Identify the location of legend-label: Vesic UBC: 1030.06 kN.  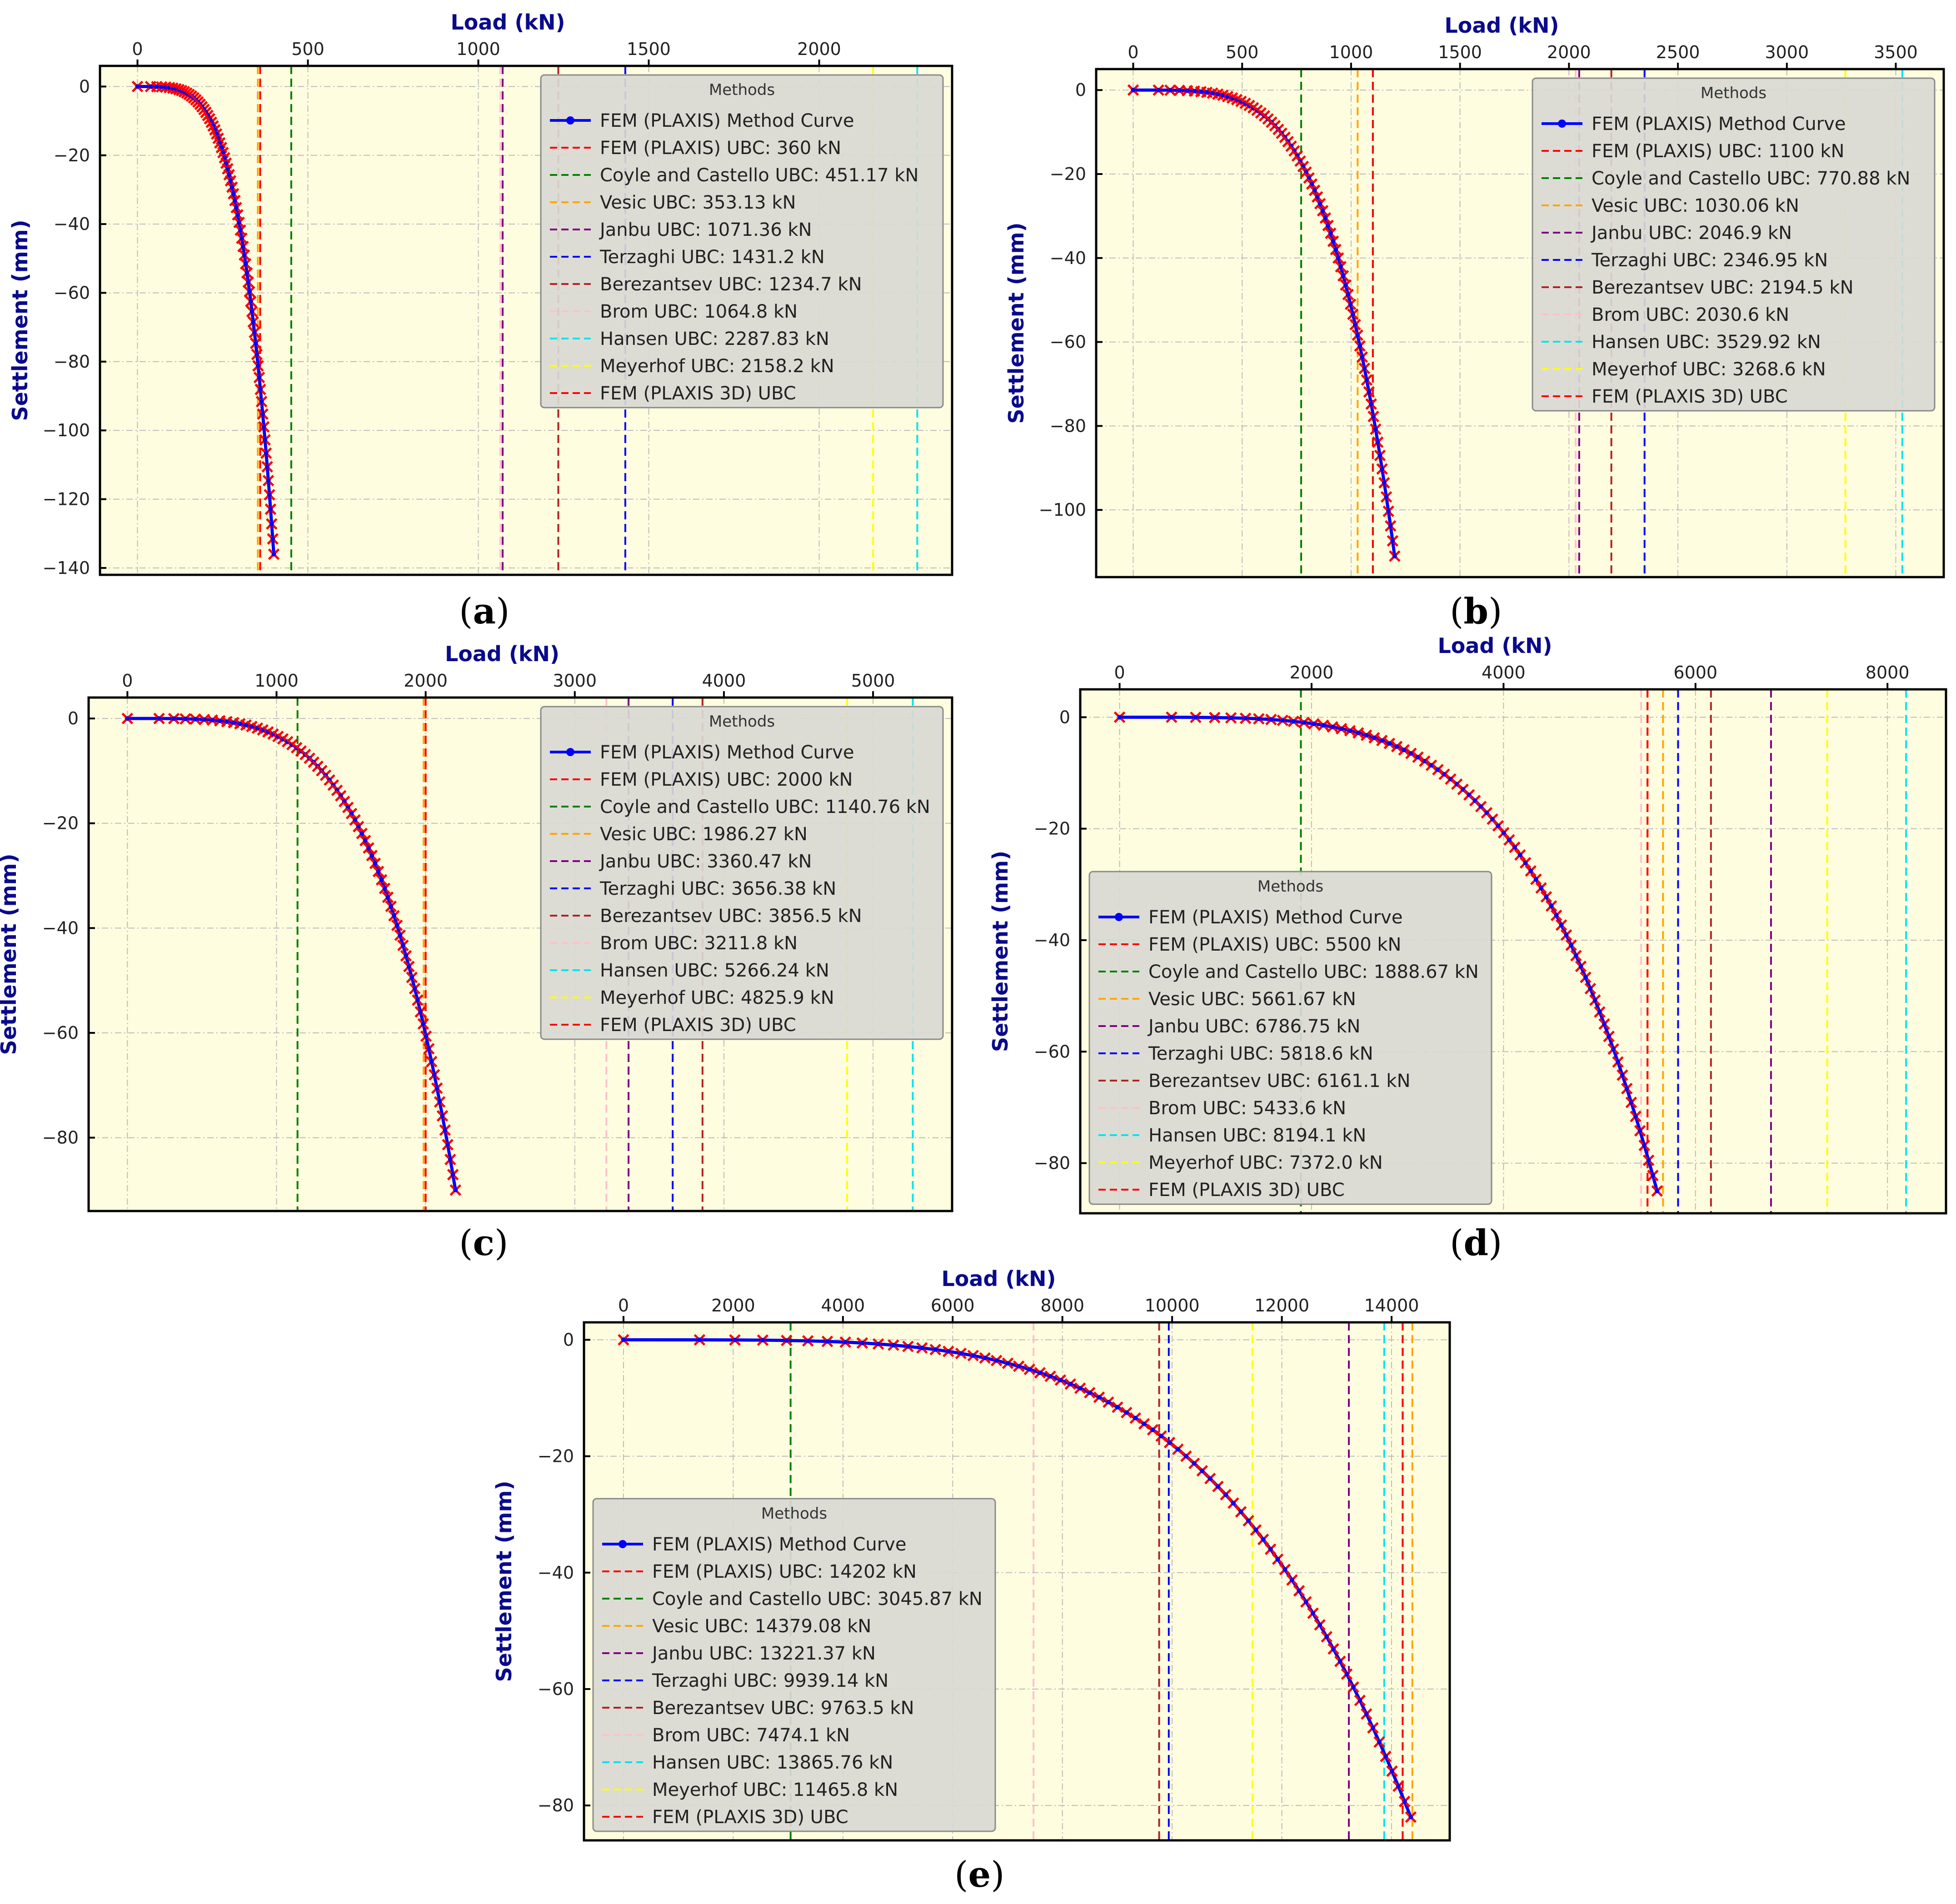
(1695, 205).